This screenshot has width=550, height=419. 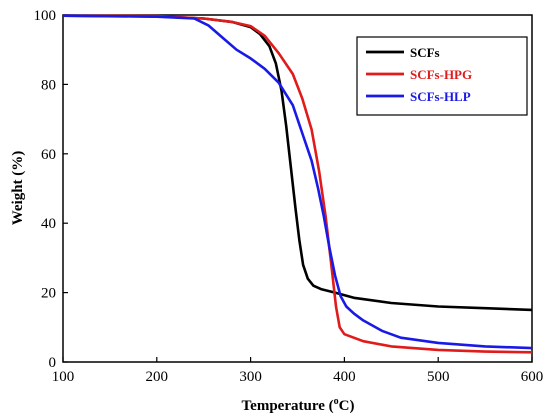 I want to click on y-tick-label: 20, so click(x=48, y=294).